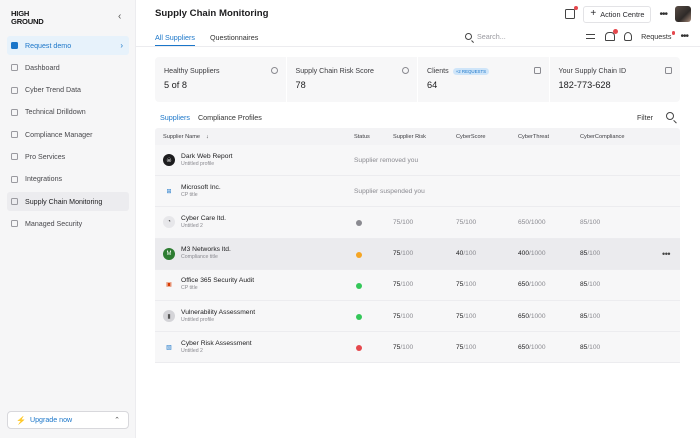 This screenshot has height=438, width=700. Describe the element at coordinates (602, 136) in the screenshot. I see `column-header-label: CyberCompliance` at that location.